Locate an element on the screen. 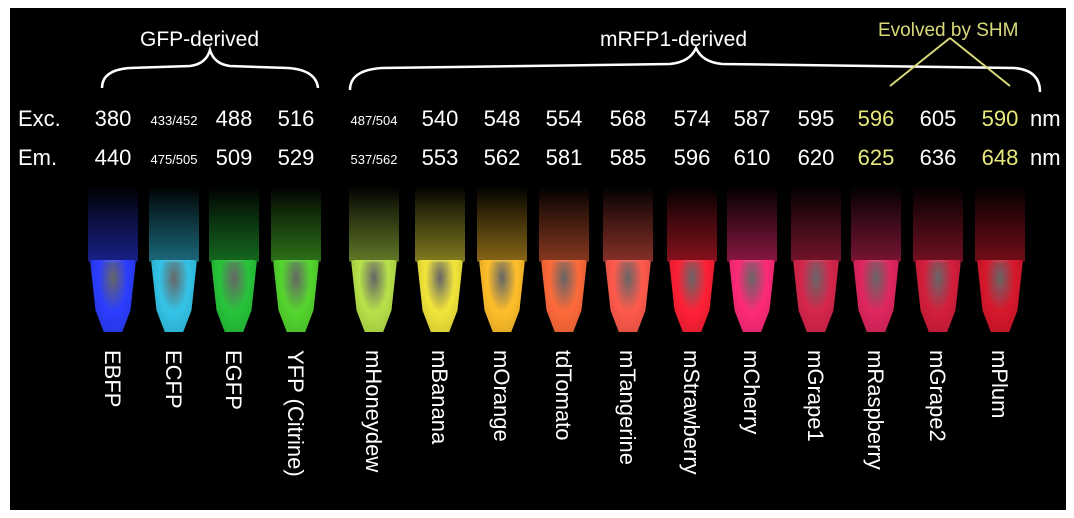 The image size is (1074, 518). excitation-value-mraspberry: 596 is located at coordinates (876, 118).